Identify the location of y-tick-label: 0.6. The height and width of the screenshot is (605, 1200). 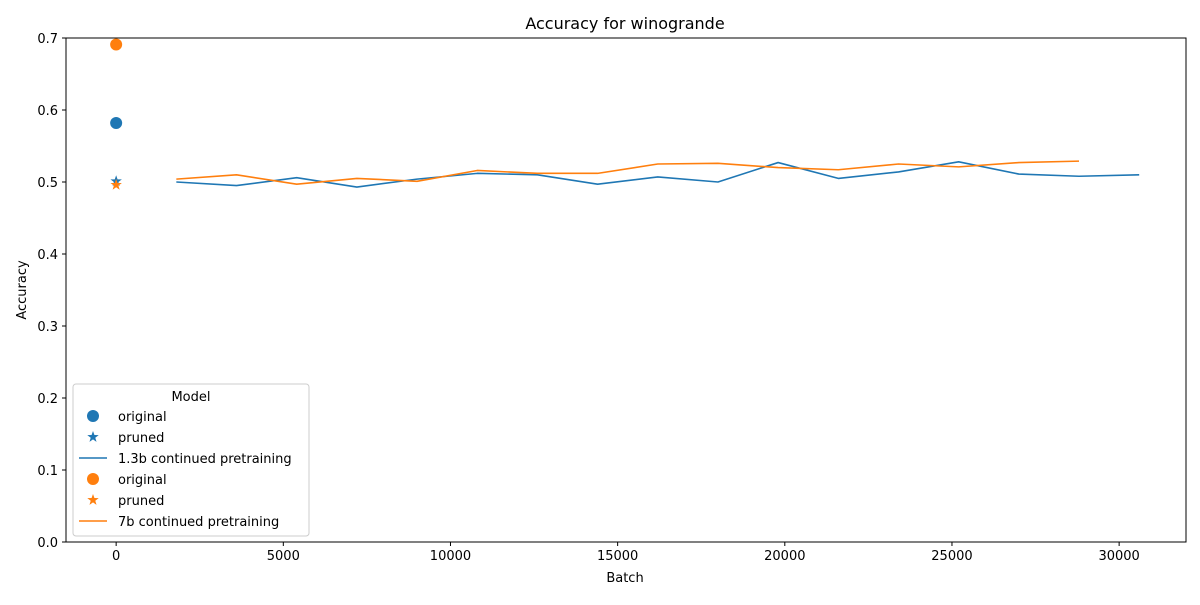
(47, 111).